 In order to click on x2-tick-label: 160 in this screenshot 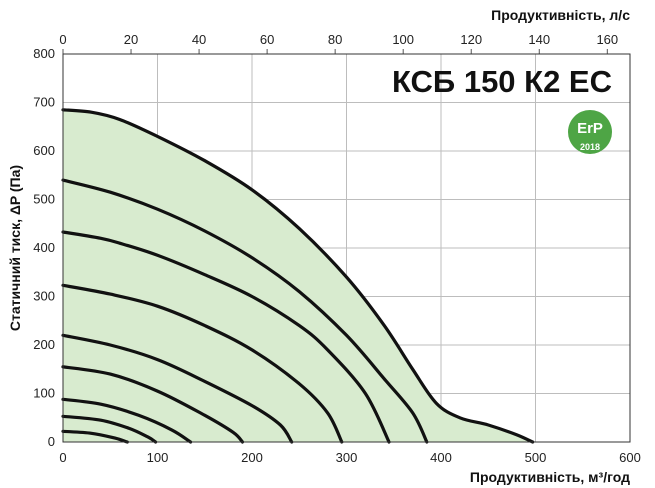, I will do `click(607, 39)`.